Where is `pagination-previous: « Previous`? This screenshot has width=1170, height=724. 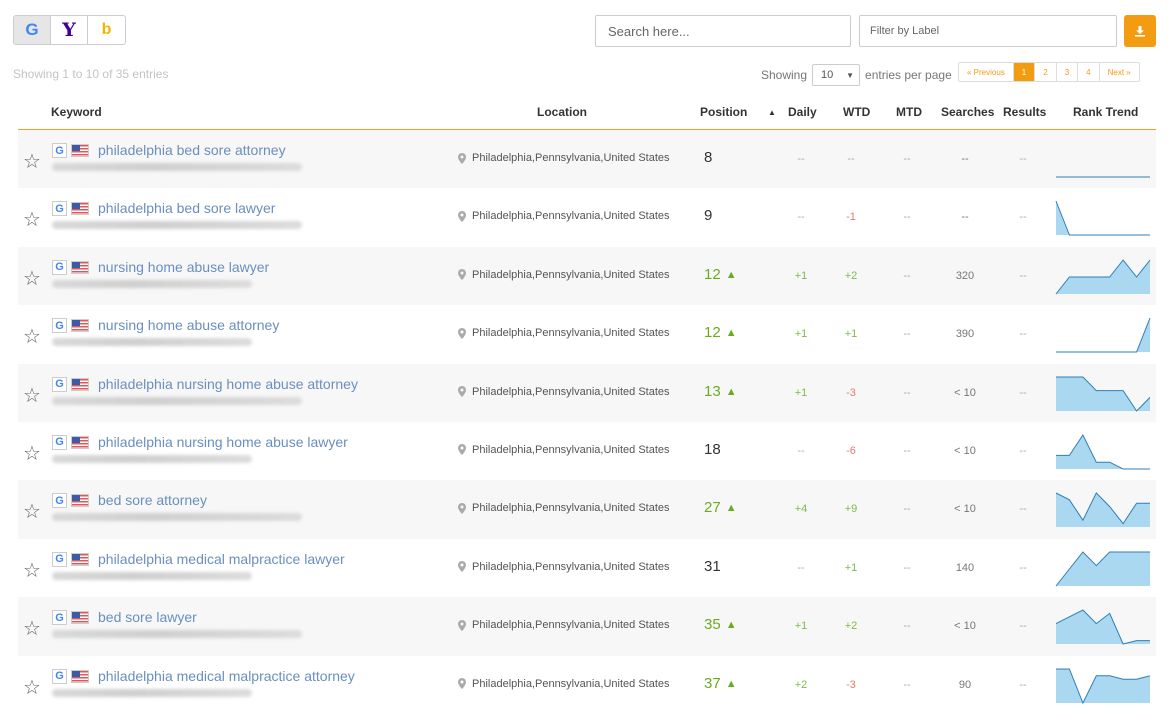 pagination-previous: « Previous is located at coordinates (986, 72).